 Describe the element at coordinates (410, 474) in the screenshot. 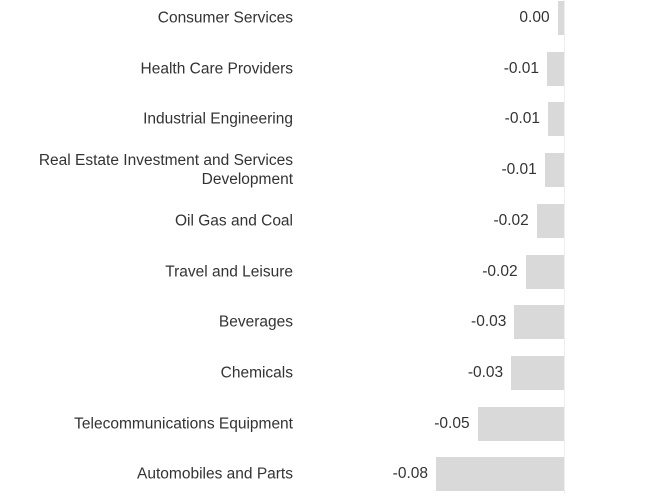

I see `value-label: -0.08` at that location.